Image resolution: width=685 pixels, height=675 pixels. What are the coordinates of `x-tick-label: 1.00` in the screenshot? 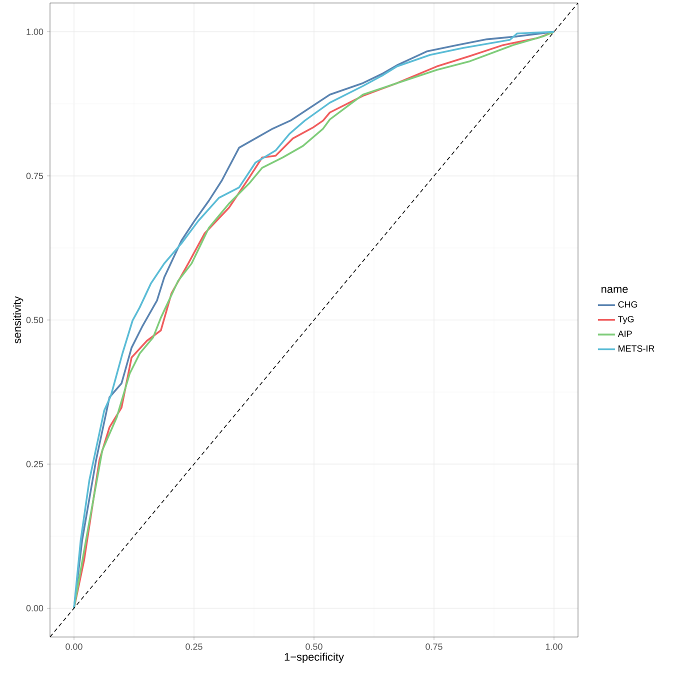 It's located at (554, 647).